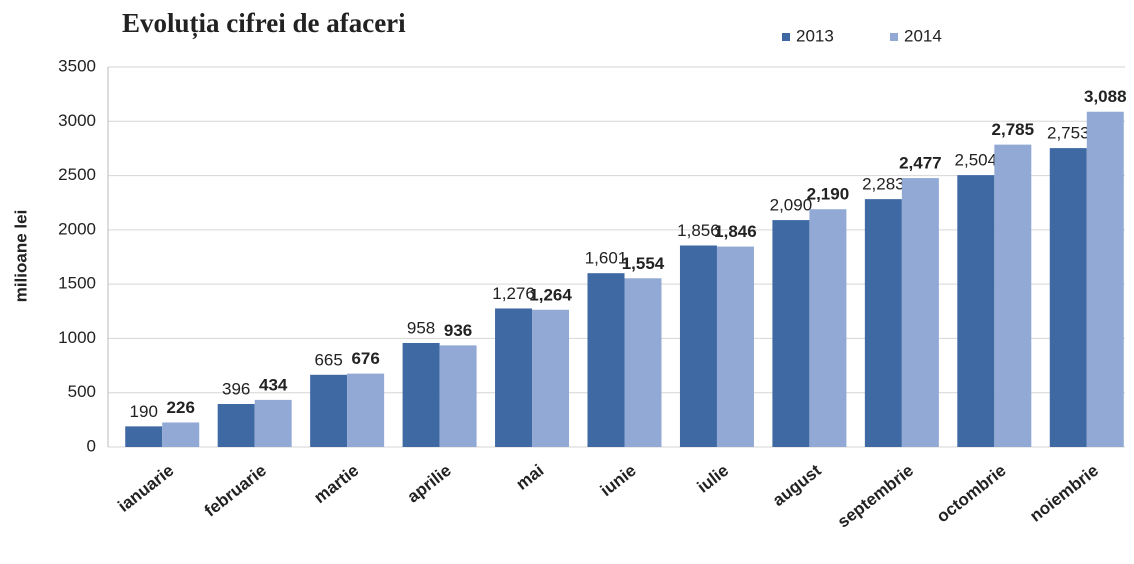  What do you see at coordinates (91, 445) in the screenshot?
I see `y-tick-label: 0` at bounding box center [91, 445].